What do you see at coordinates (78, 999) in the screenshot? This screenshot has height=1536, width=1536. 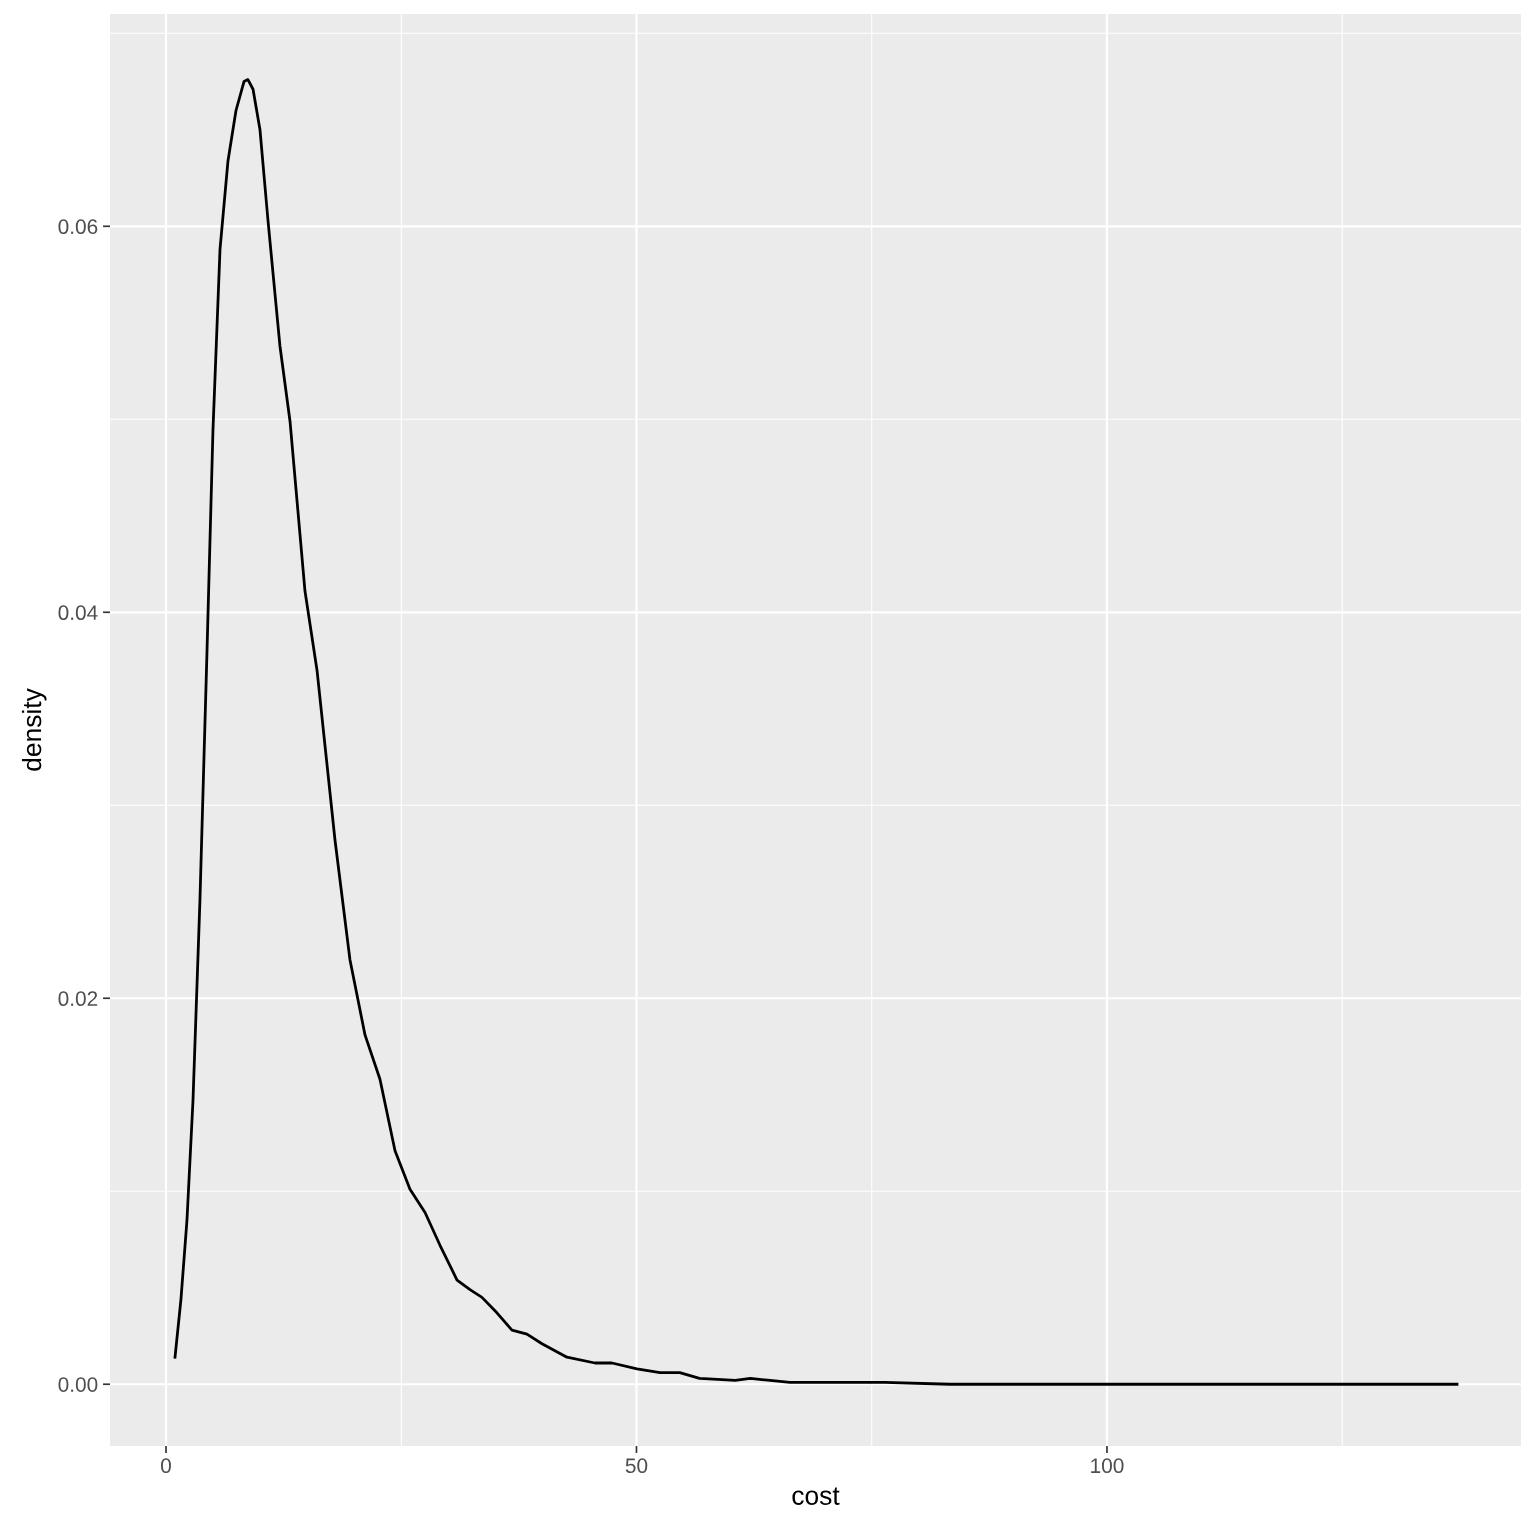 I see `y-tick-label: 0.02` at bounding box center [78, 999].